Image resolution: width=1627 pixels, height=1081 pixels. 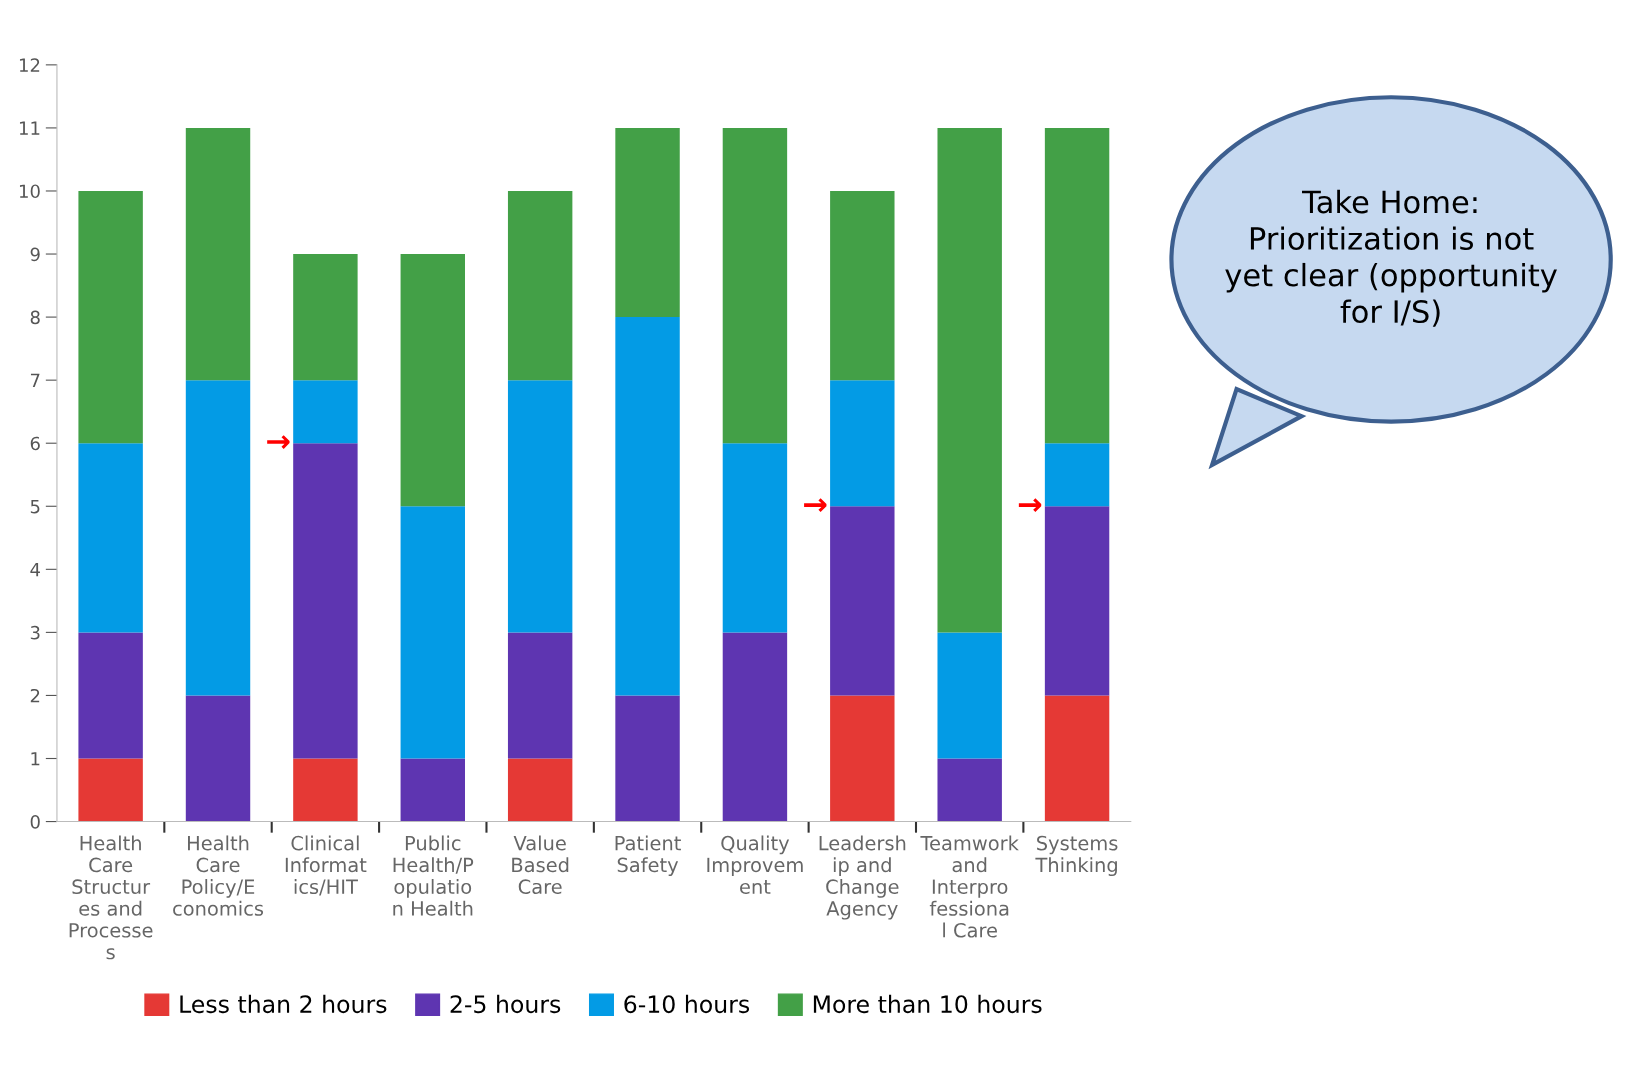 What do you see at coordinates (648, 856) in the screenshot?
I see `x-tick-label: Patient Safety` at bounding box center [648, 856].